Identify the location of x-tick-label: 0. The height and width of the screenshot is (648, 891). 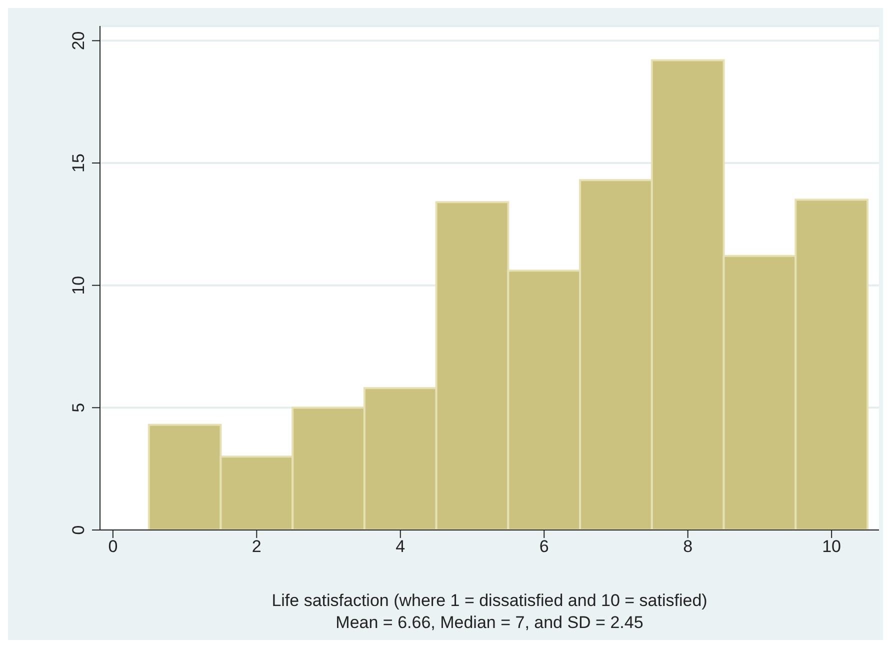
(113, 546).